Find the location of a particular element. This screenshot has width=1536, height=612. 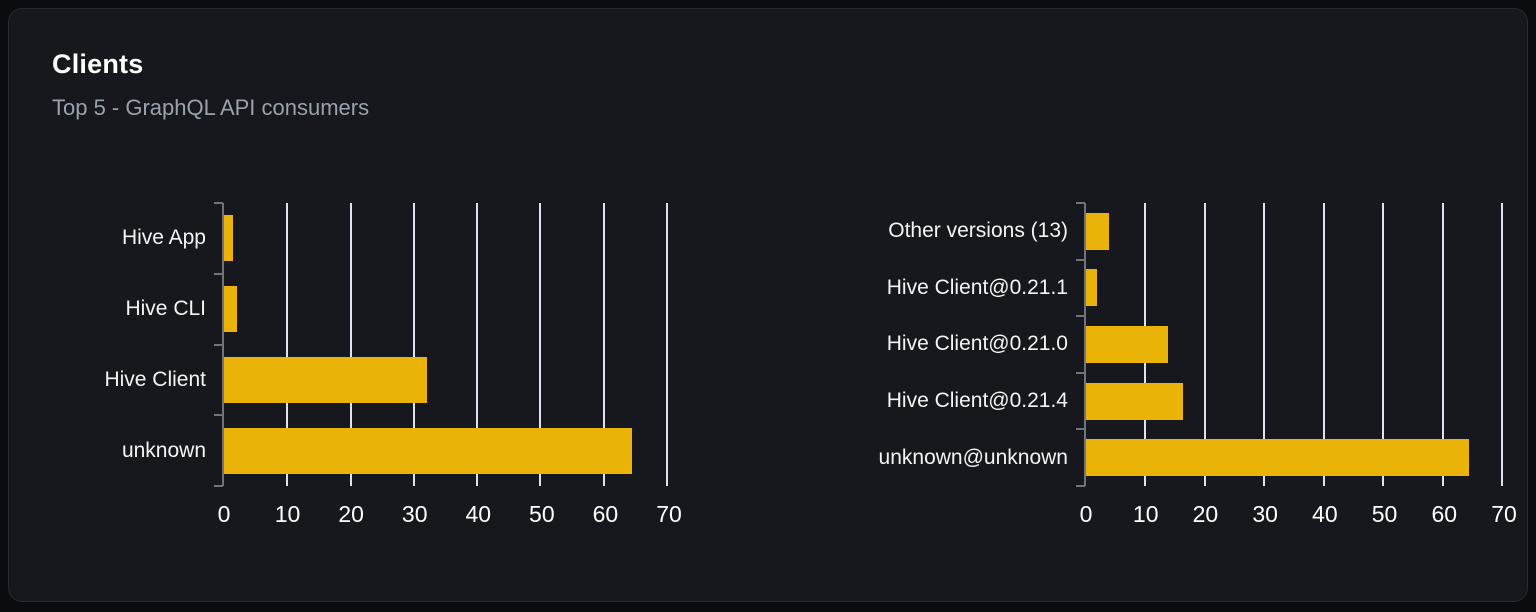

category-label-hive-cli: Hive CLI is located at coordinates (165, 309).